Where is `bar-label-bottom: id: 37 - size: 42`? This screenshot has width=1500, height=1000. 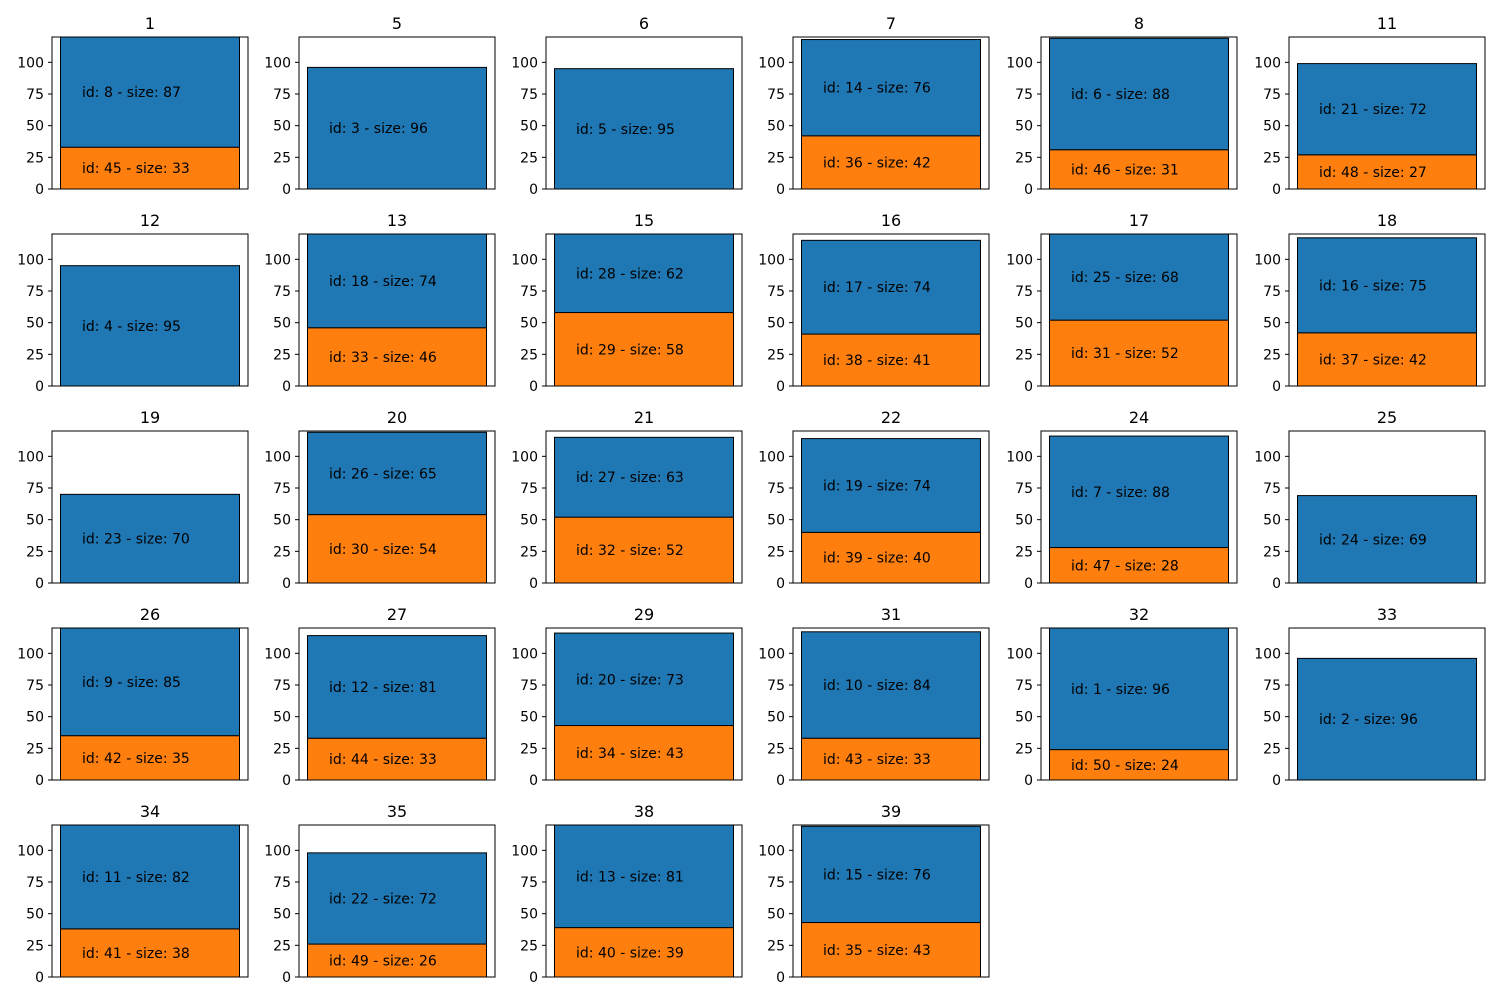 bar-label-bottom: id: 37 - size: 42 is located at coordinates (1373, 360).